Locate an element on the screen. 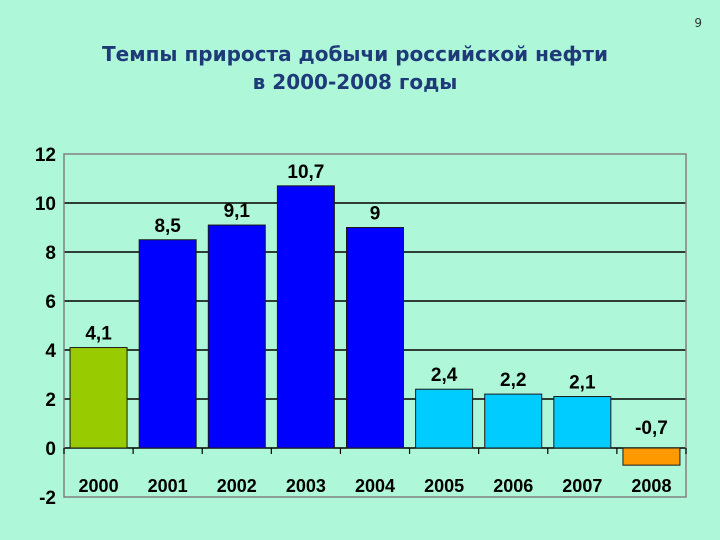 Image resolution: width=720 pixels, height=540 pixels. bar-2003 is located at coordinates (305, 317).